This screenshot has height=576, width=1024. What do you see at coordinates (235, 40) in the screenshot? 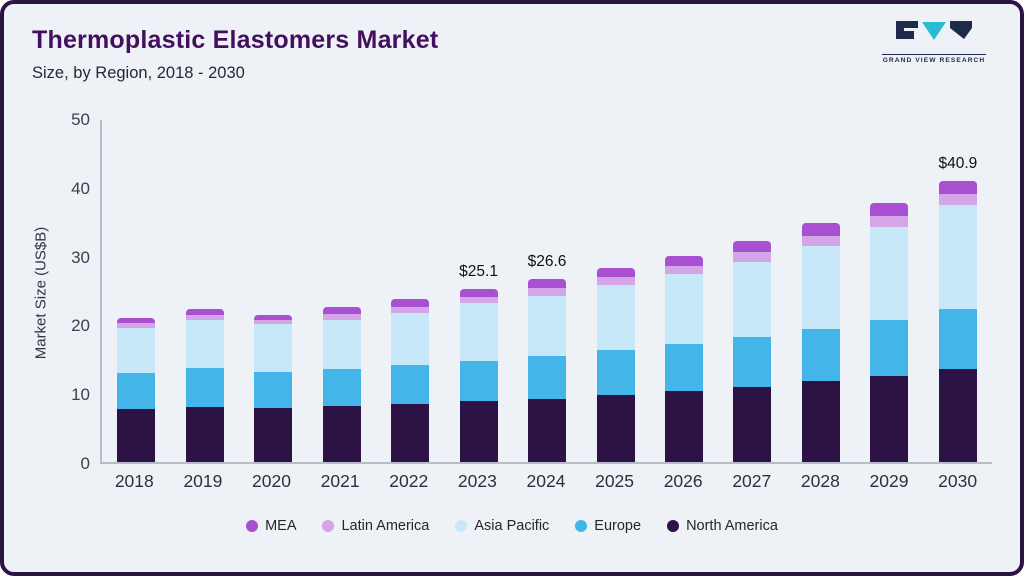
I see `page-title: Thermoplastic Elastomers Market` at bounding box center [235, 40].